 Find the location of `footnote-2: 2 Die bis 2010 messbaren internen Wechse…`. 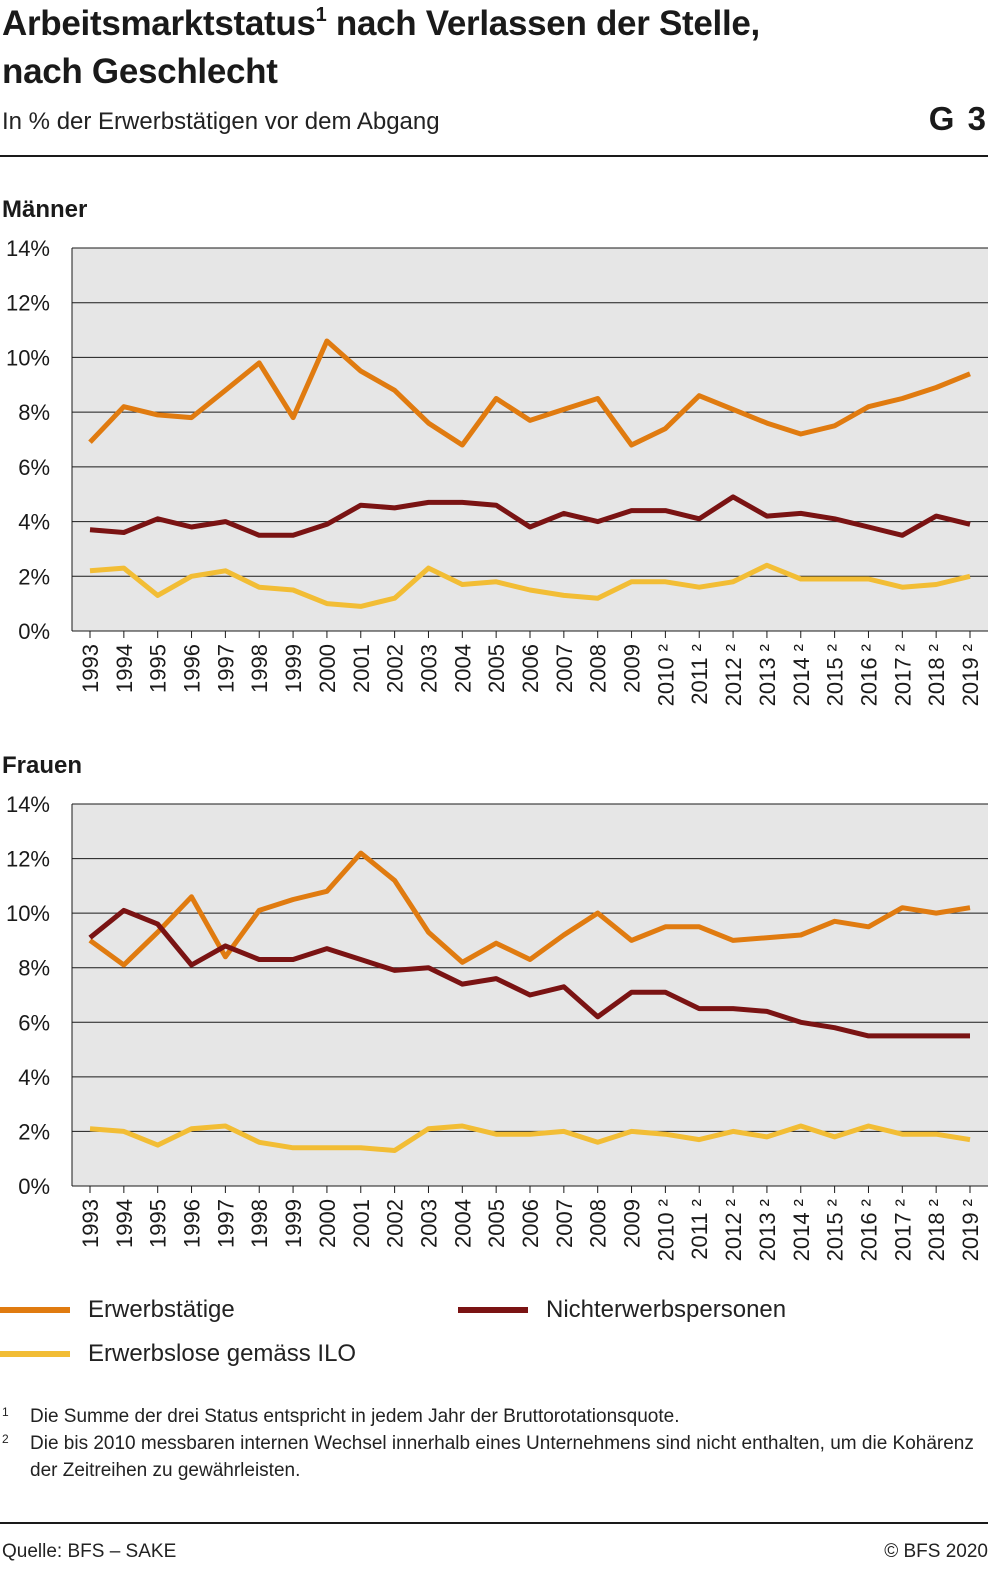

footnote-2: 2 Die bis 2010 messbaren internen Wechse… is located at coordinates (497, 1457).